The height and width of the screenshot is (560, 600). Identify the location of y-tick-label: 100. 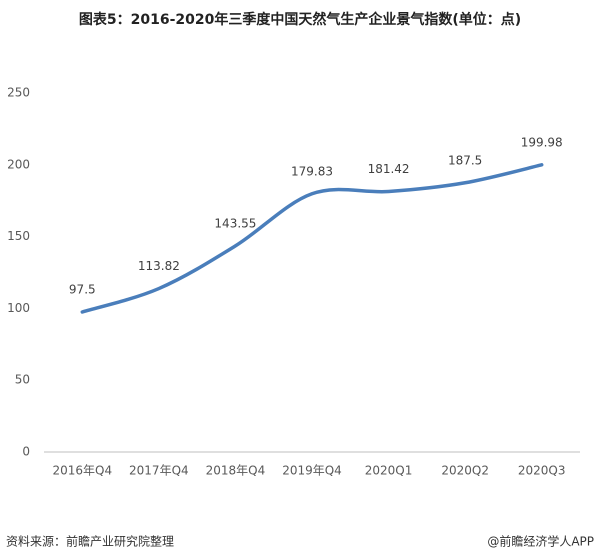
(18, 308).